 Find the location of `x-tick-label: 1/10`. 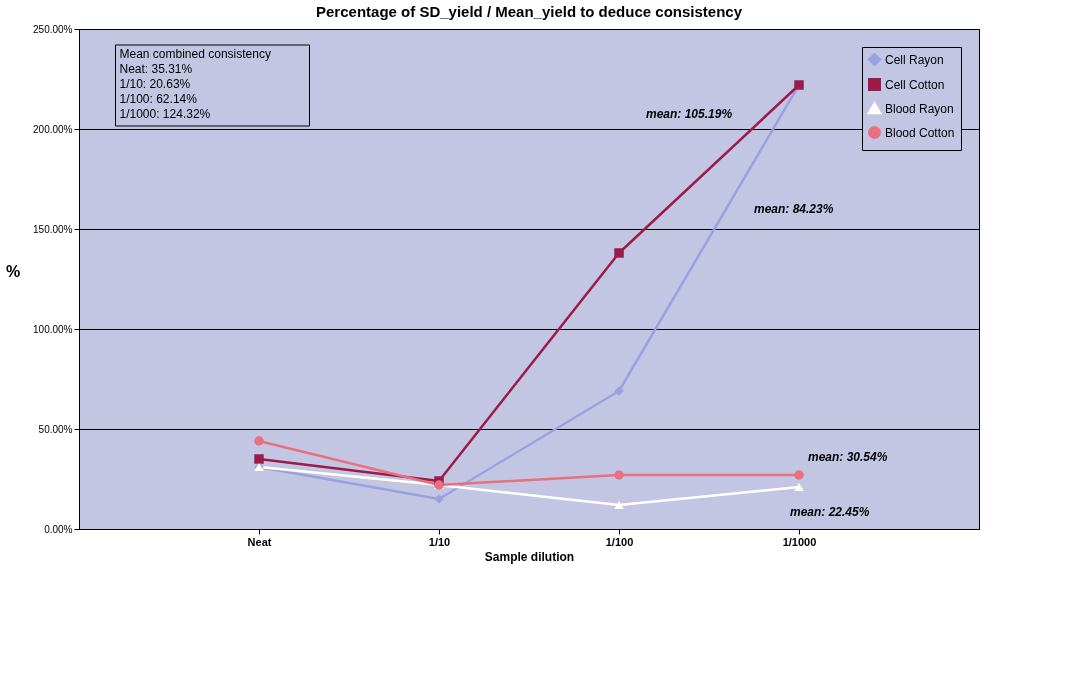

x-tick-label: 1/10 is located at coordinates (439, 541).